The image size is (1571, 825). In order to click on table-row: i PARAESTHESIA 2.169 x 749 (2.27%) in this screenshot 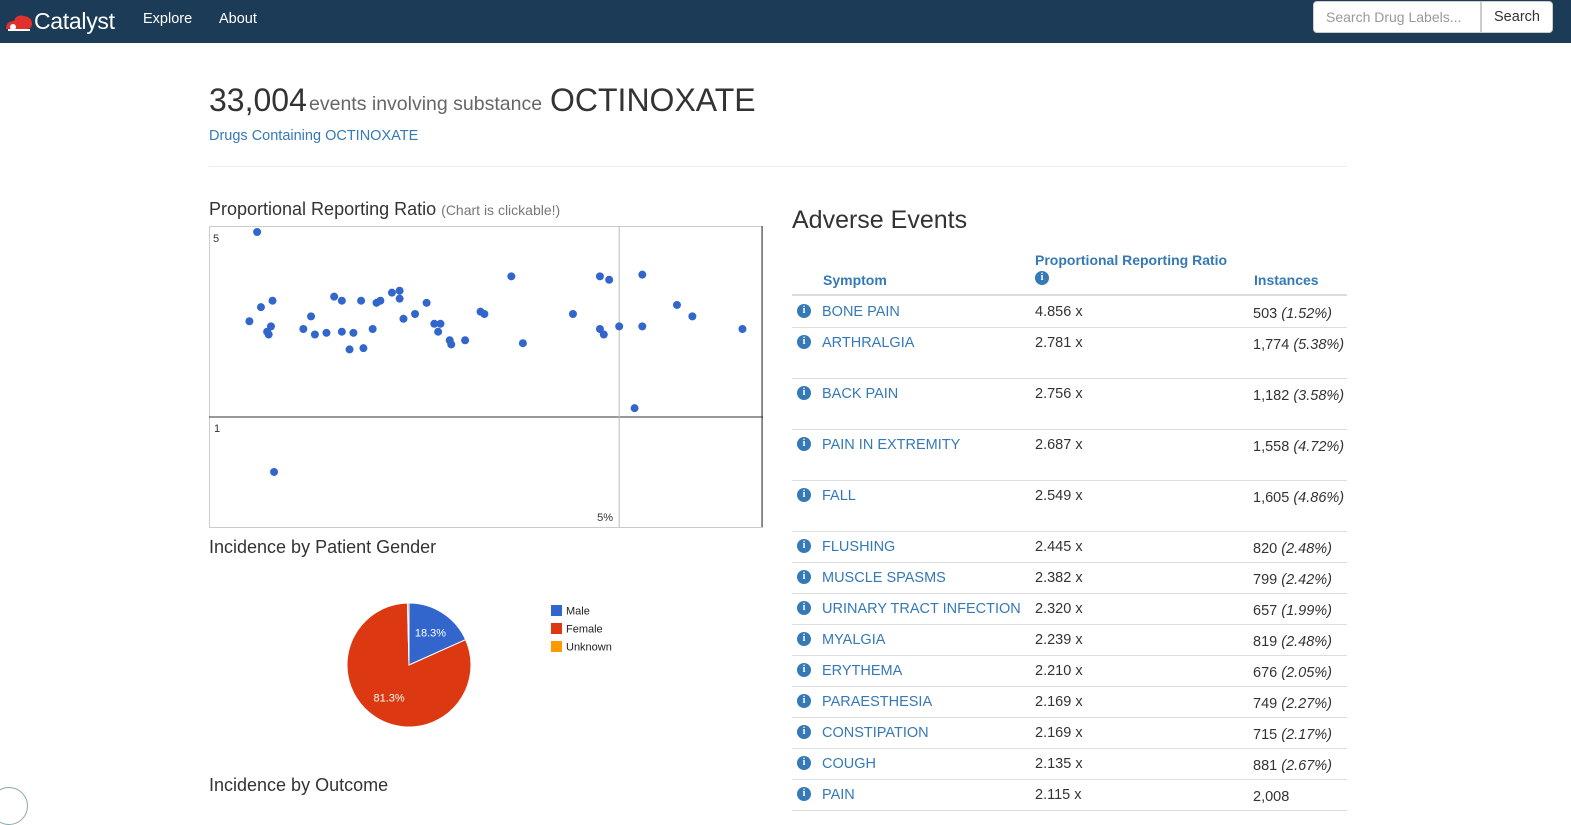, I will do `click(1069, 702)`.